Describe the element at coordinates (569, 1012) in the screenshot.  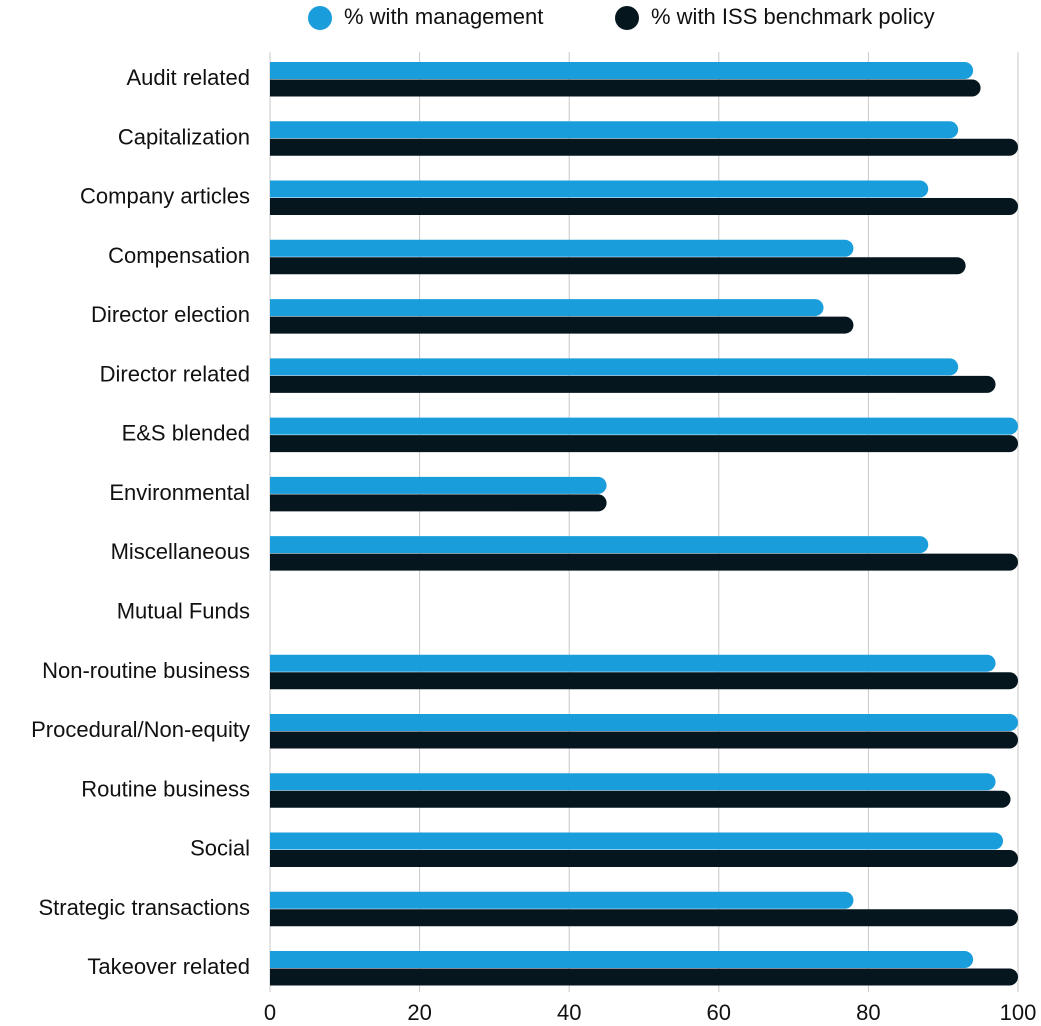
I see `x-tick-label-40: 40` at that location.